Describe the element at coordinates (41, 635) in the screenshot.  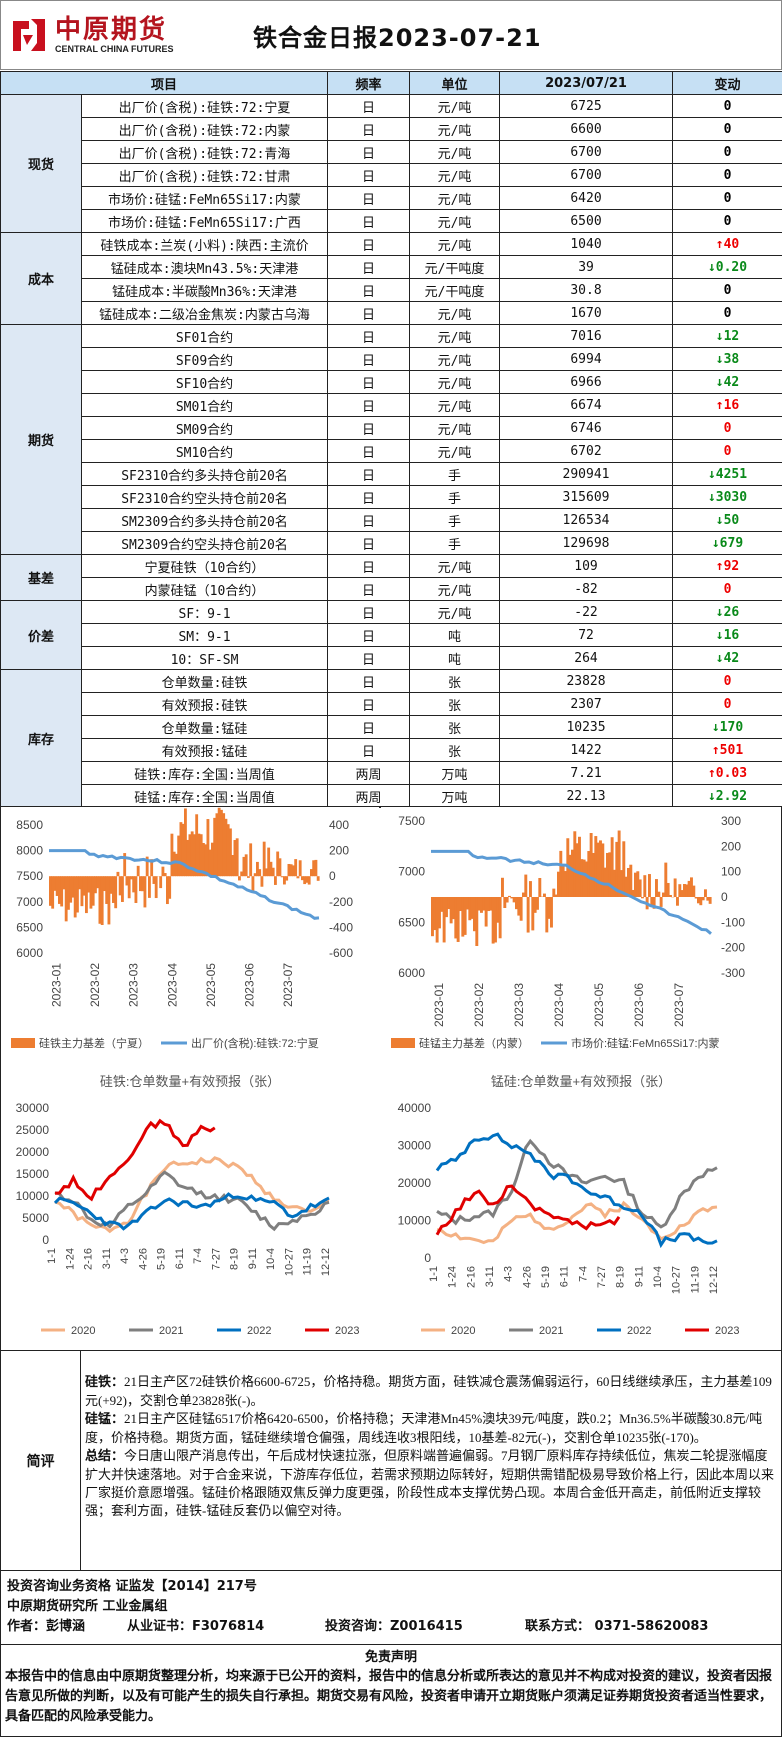
I see `category-cell: 价差` at that location.